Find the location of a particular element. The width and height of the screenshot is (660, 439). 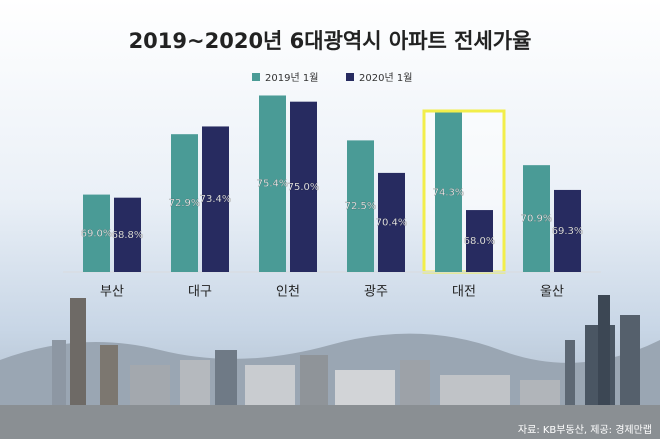

value-label: 75.0% is located at coordinates (304, 187).